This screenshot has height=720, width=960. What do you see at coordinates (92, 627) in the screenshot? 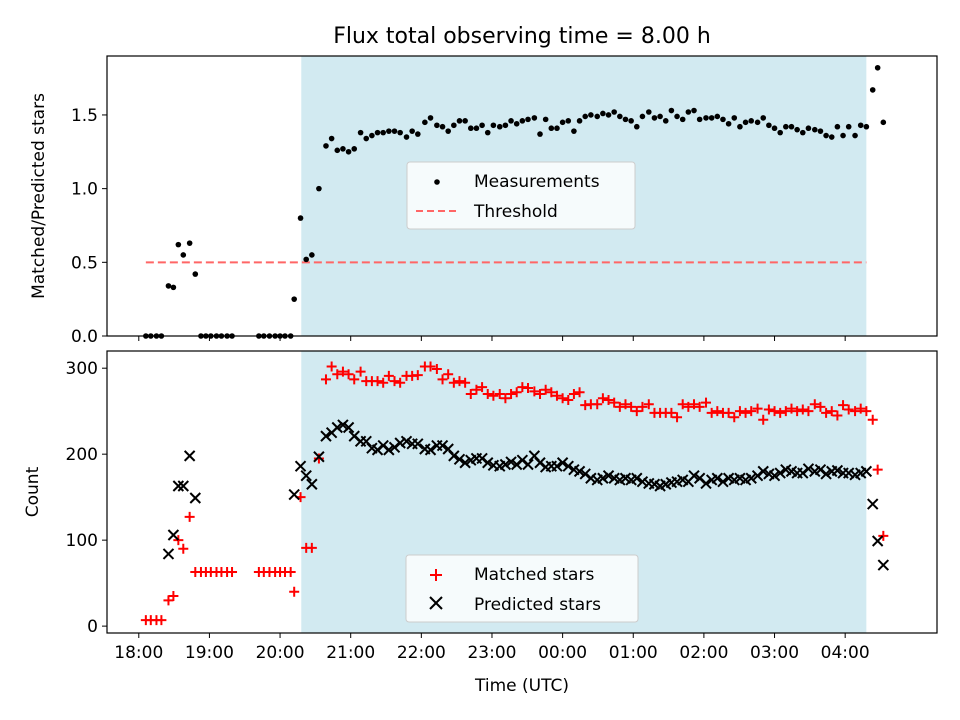
I see `y-tick-label: 0` at bounding box center [92, 627].